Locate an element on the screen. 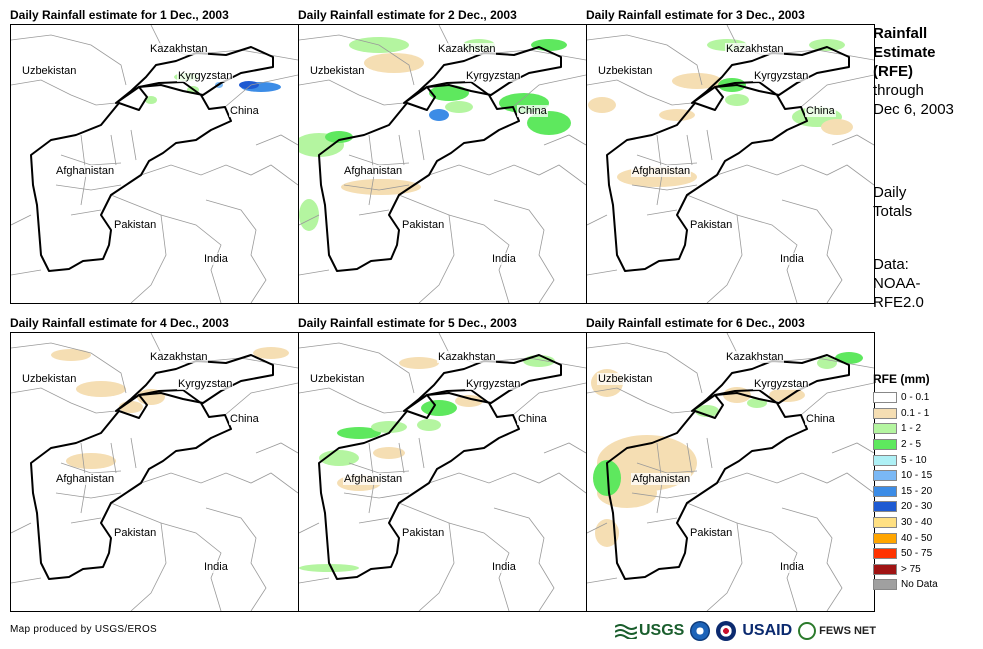 The image size is (983, 649). panel-title: Daily Rainfall estimate for 5 Dec., 2003 is located at coordinates (407, 323).